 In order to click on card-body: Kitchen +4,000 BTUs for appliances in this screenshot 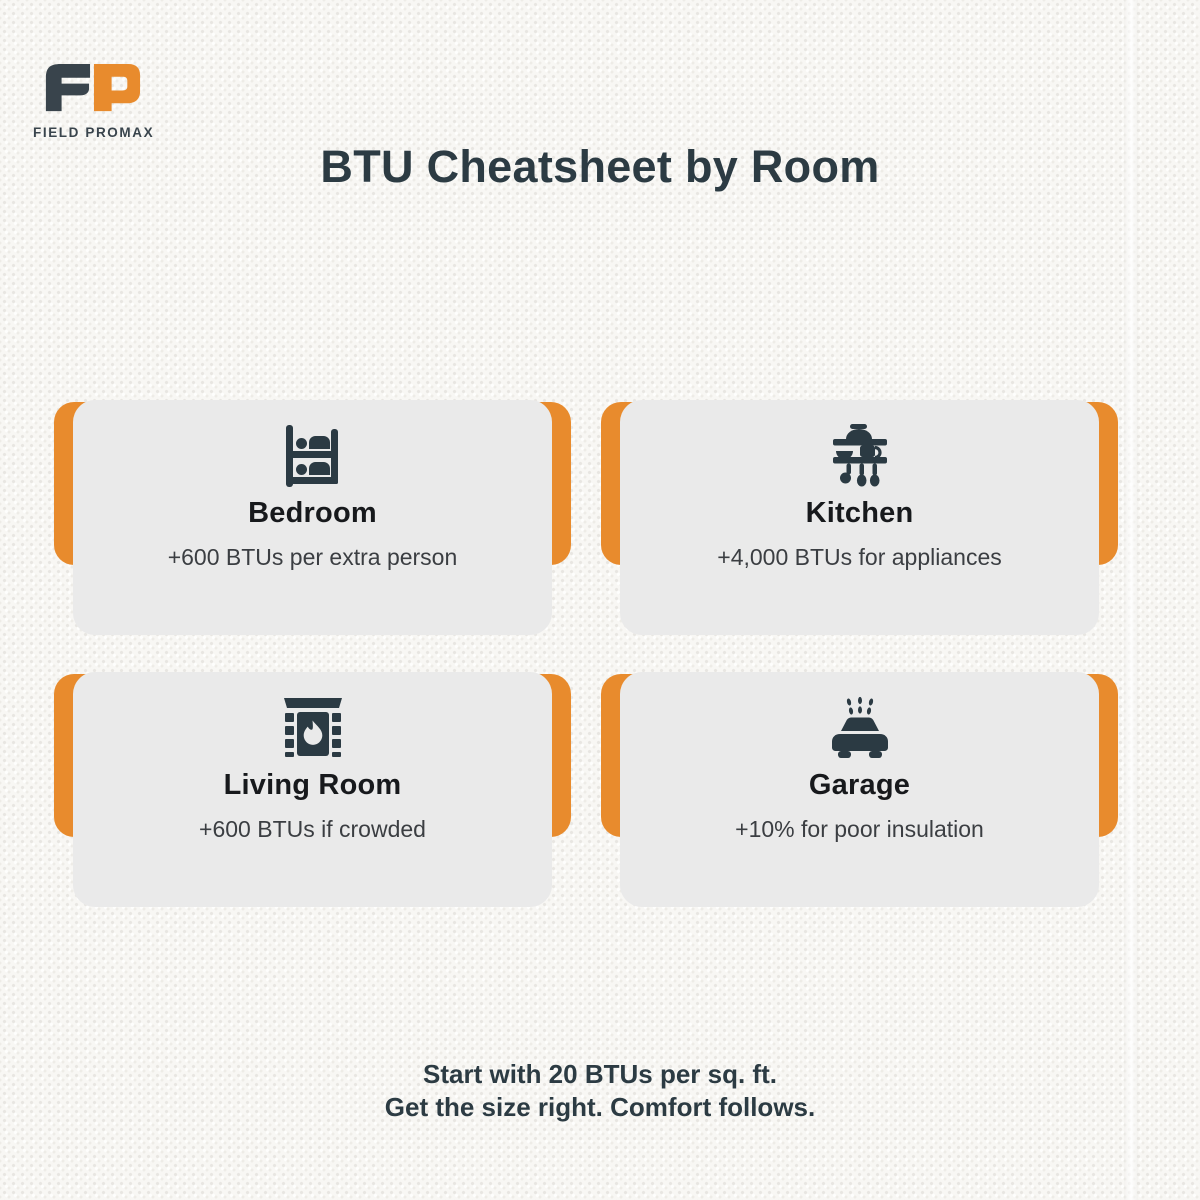, I will do `click(859, 517)`.